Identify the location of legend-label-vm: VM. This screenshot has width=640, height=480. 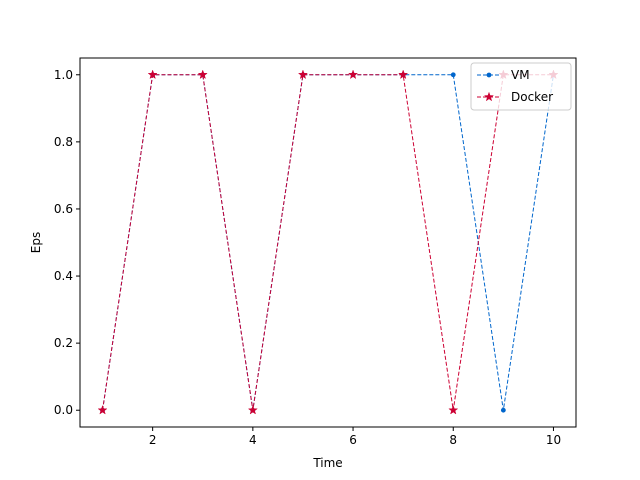
(520, 75).